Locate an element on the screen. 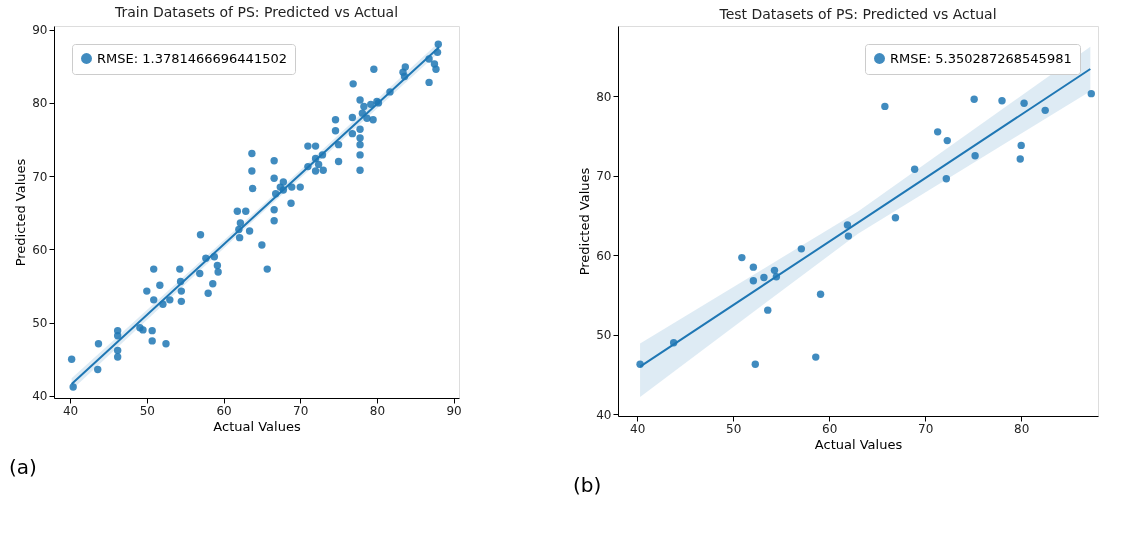 The height and width of the screenshot is (546, 1148). legend-label: RMSE: 5.350287268545981 is located at coordinates (981, 58).